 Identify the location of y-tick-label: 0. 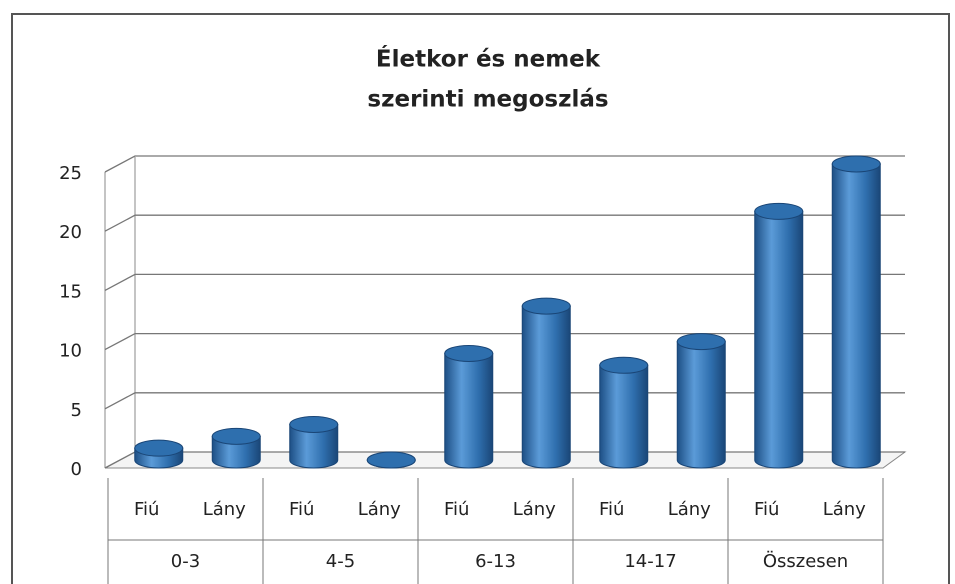
(76, 469).